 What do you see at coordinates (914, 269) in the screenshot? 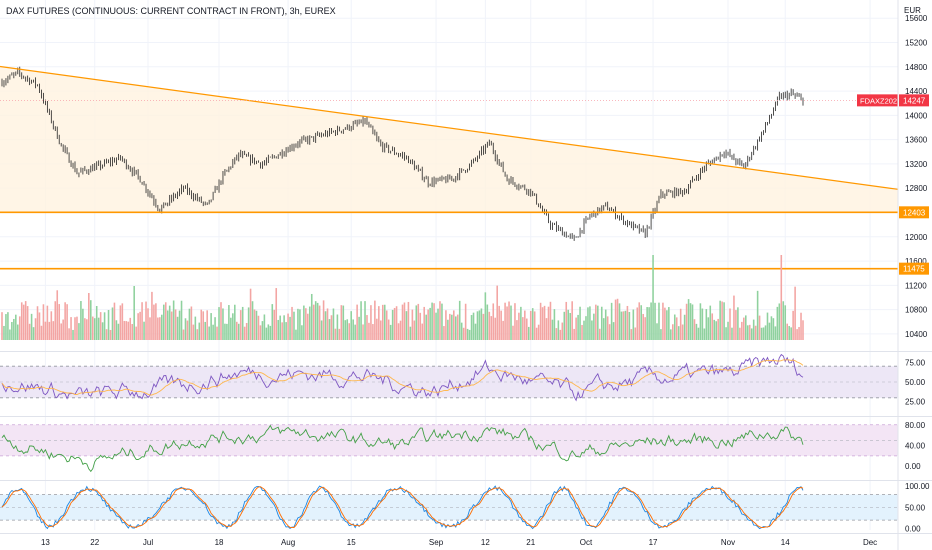
I see `level-tag-label-11475: 11475` at bounding box center [914, 269].